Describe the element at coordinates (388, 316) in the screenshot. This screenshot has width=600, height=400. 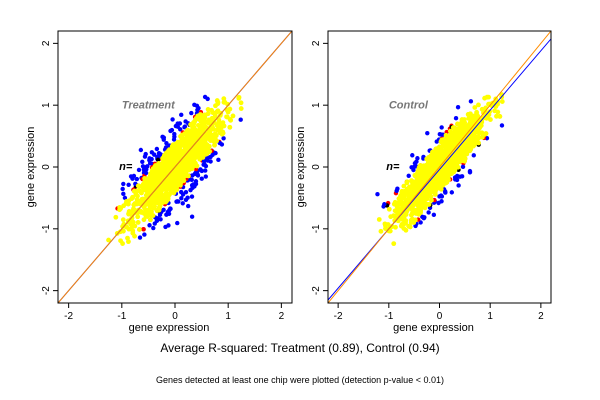
I see `x-tick-label: -1` at that location.